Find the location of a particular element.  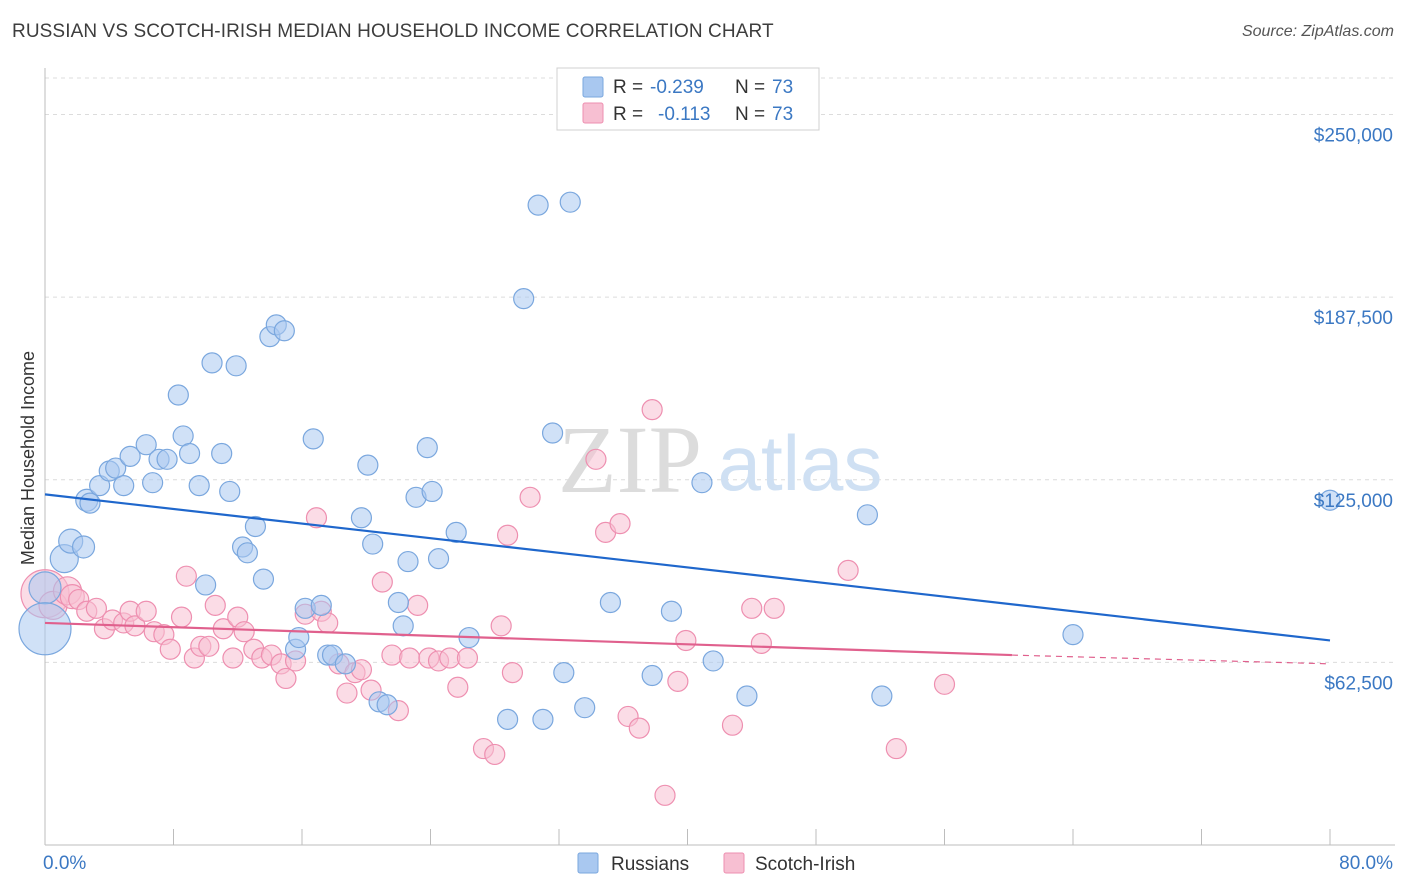

legend-n-value-russians: 73 is located at coordinates (782, 87).